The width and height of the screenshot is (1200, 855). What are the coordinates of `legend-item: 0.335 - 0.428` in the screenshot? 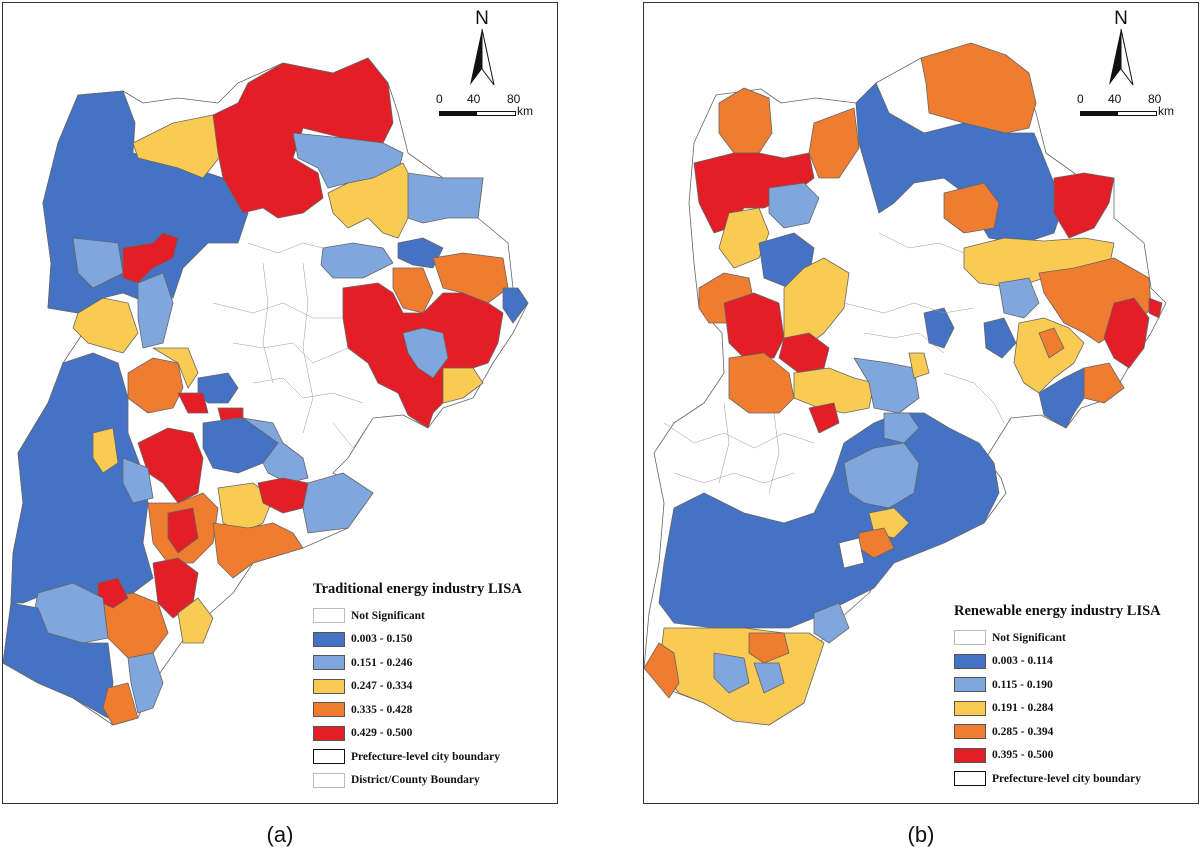 It's located at (417, 710).